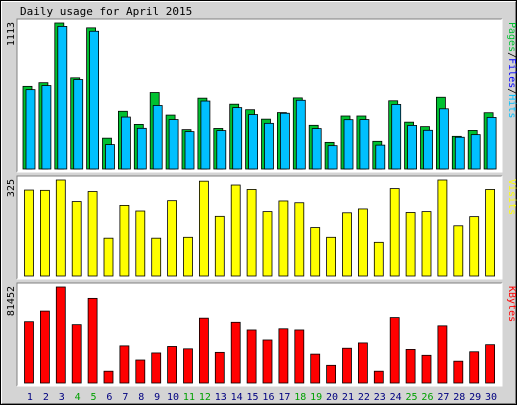 This screenshot has width=517, height=405. I want to click on x-tick-label: 25, so click(412, 397).